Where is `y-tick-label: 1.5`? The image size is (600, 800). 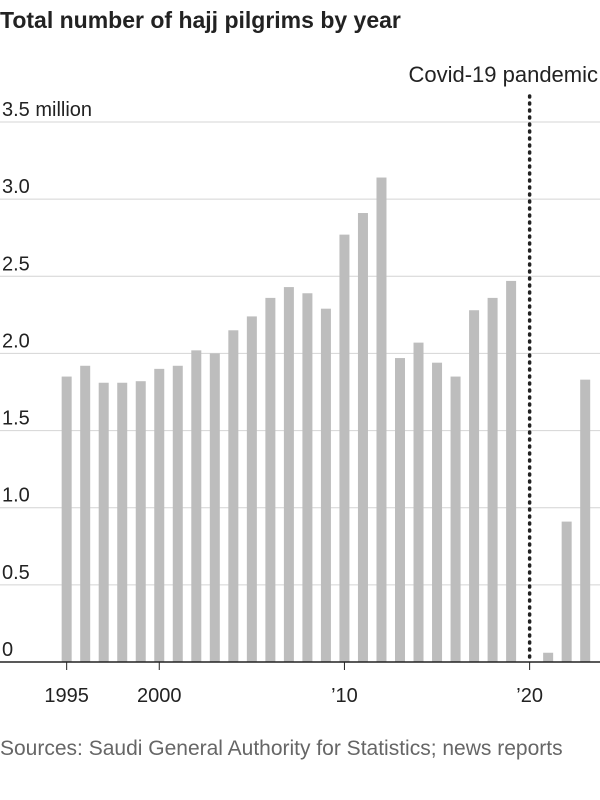 y-tick-label: 1.5 is located at coordinates (16, 419).